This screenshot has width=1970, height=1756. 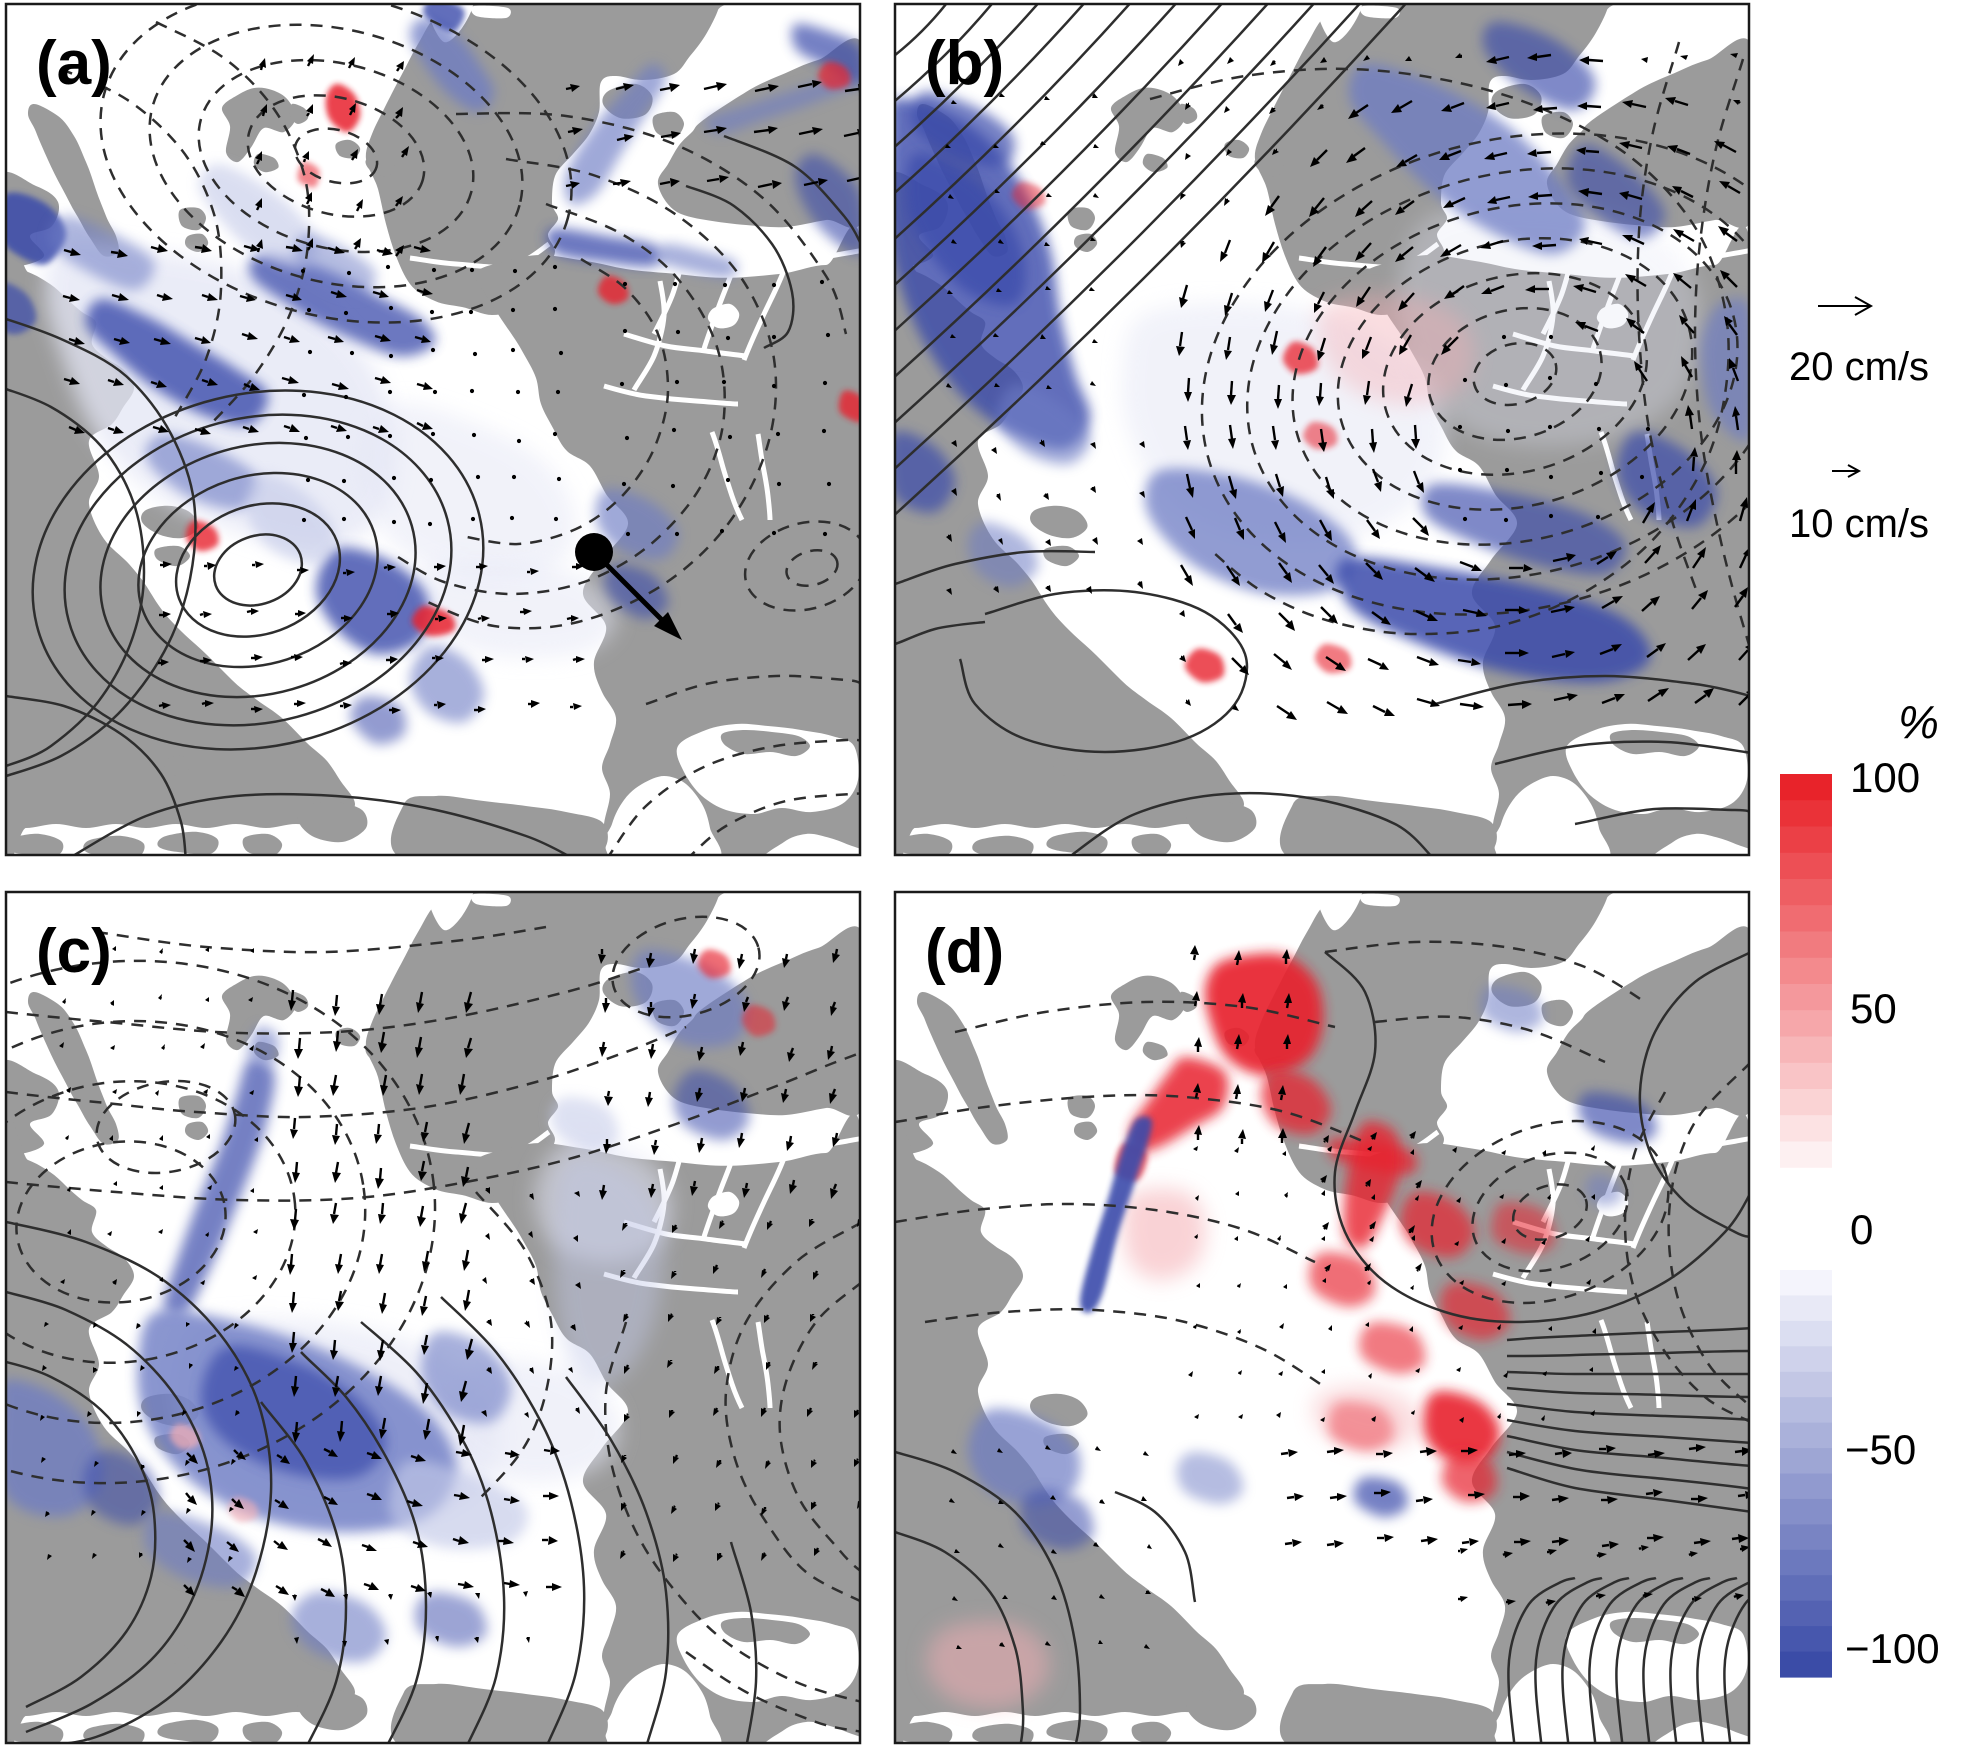 What do you see at coordinates (964, 63) in the screenshot?
I see `svg-text: (b)` at bounding box center [964, 63].